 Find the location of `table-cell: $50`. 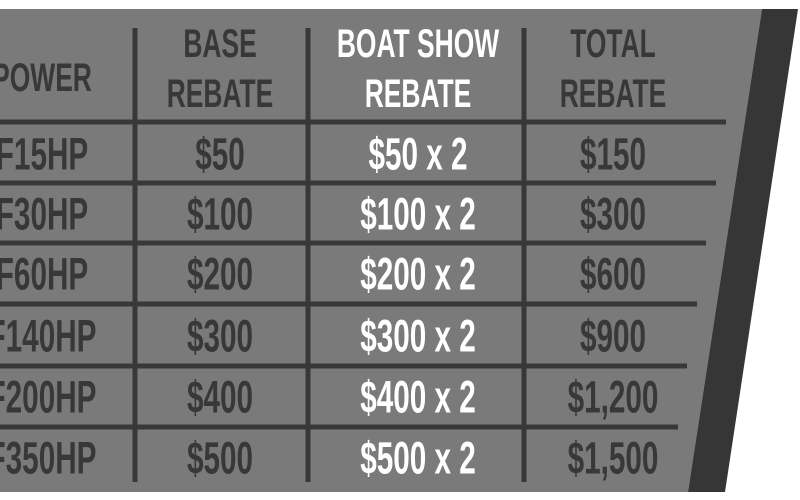

table-cell: $50 is located at coordinates (220, 154).